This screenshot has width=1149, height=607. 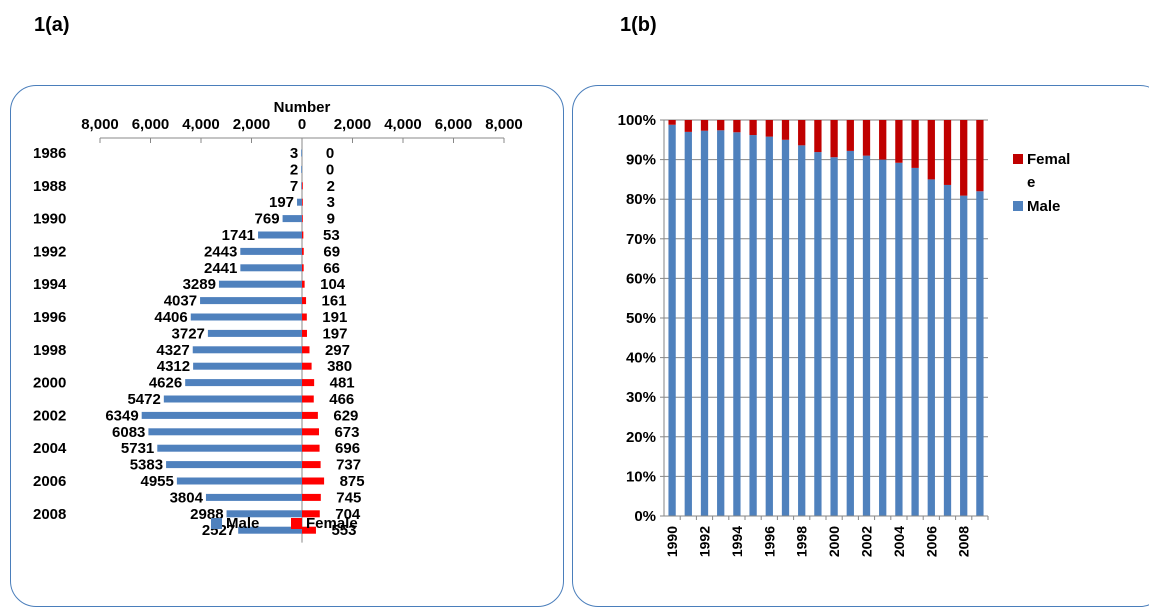 I want to click on female-value-label: 0, so click(x=330, y=153).